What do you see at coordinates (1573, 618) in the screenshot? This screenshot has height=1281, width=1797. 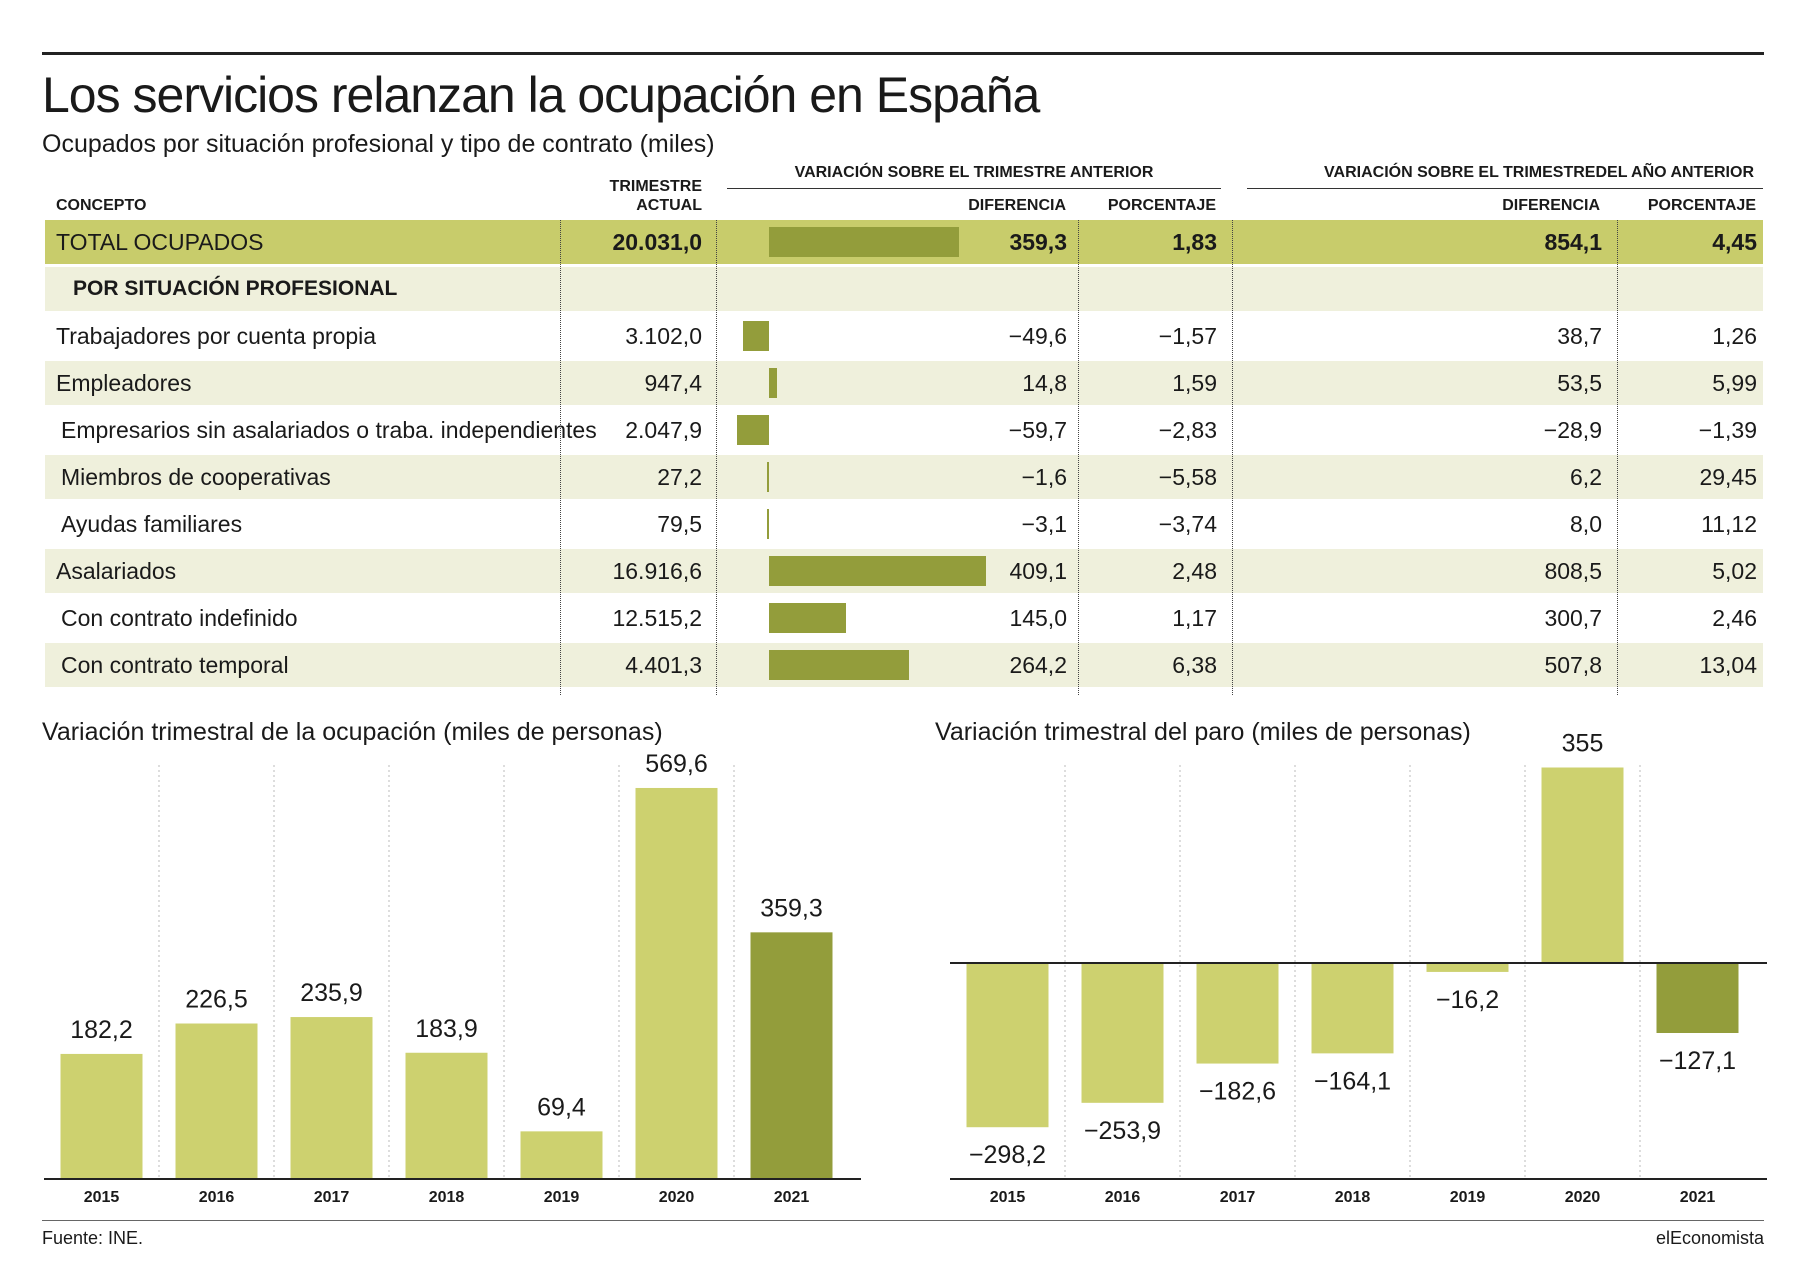 I see `row-diferencia-anual: 300,7` at bounding box center [1573, 618].